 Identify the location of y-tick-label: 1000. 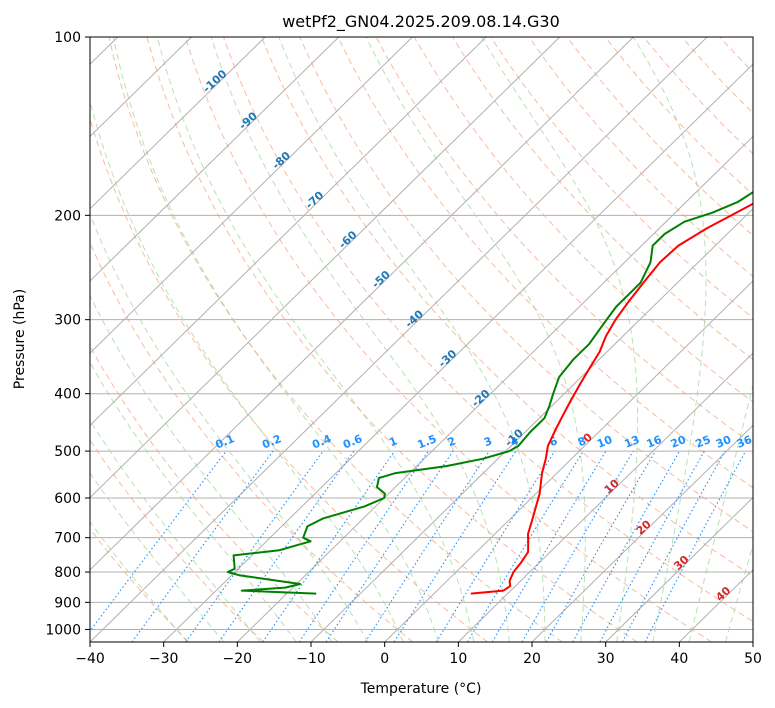
(63, 630).